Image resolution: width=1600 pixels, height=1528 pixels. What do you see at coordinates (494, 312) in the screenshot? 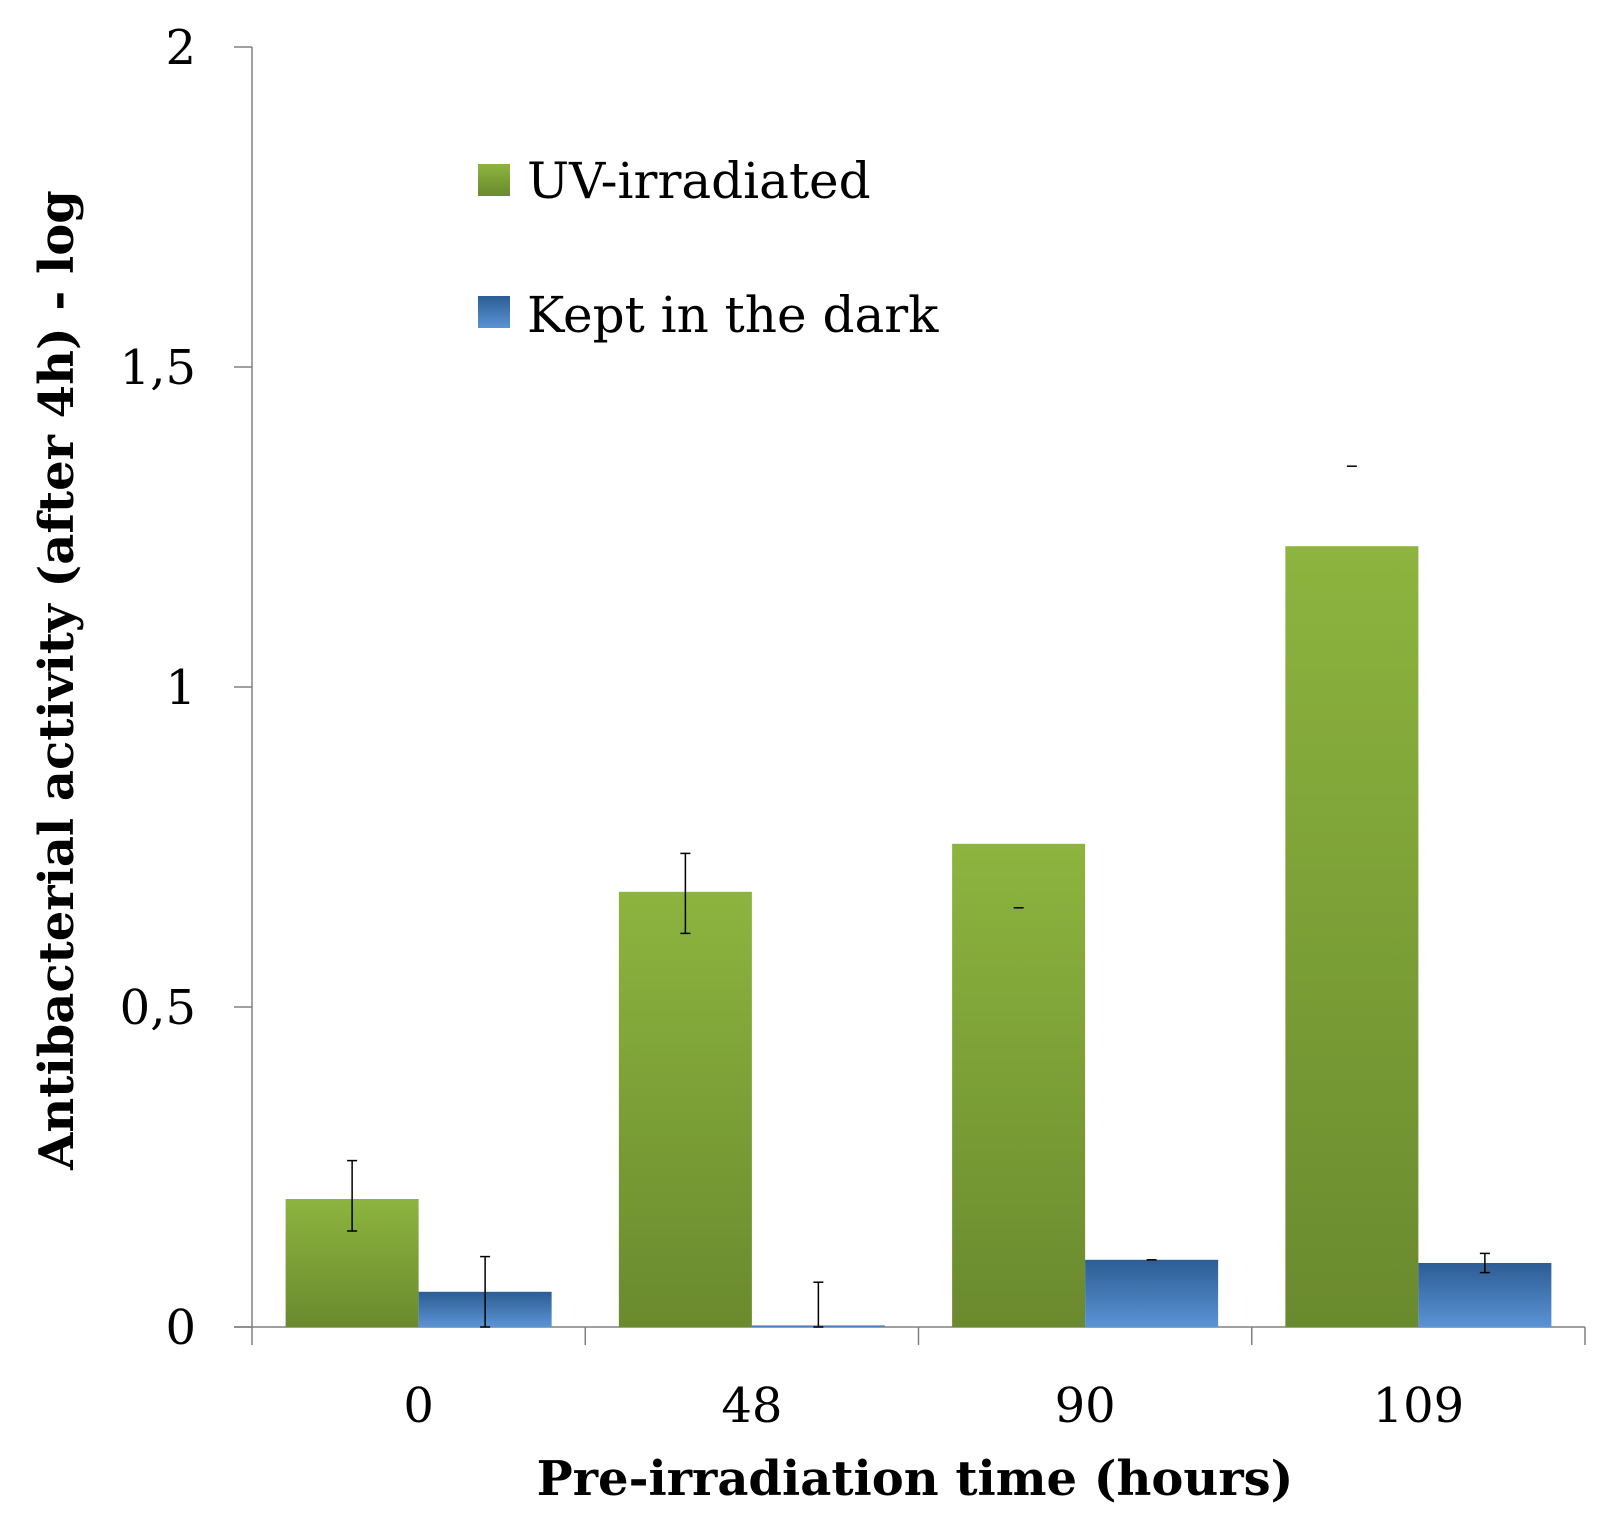
I see `legend-swatch-kept-in-the-dark` at bounding box center [494, 312].